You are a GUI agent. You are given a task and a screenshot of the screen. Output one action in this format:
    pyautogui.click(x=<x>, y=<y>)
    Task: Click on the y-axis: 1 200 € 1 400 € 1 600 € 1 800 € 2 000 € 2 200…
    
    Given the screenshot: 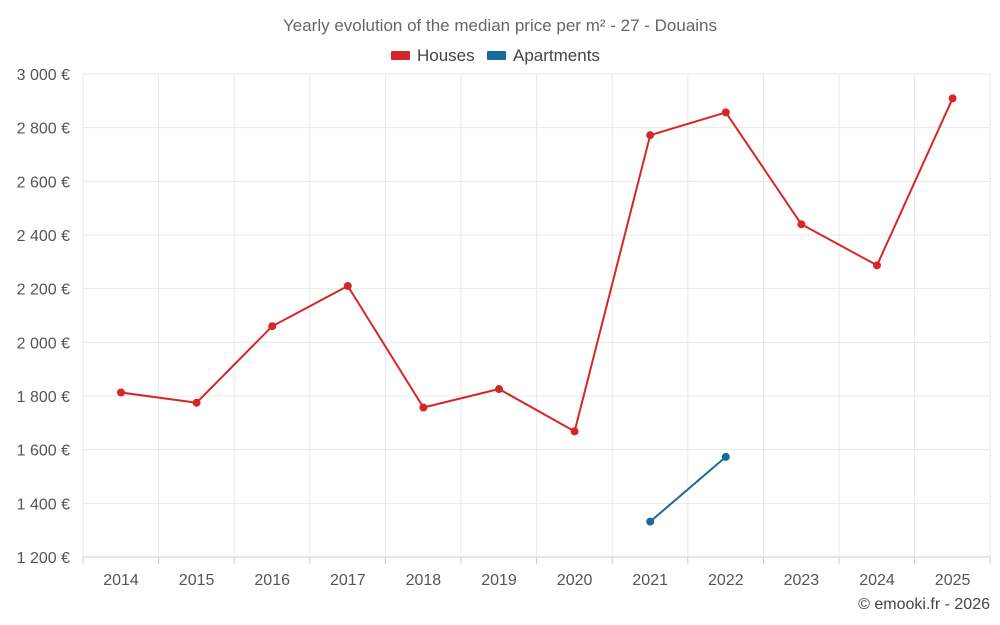 What is the action you would take?
    pyautogui.click(x=43, y=317)
    